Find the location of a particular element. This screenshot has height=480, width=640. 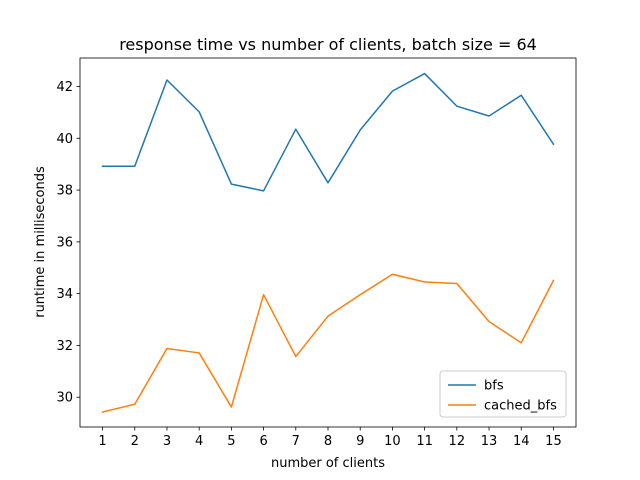

x-tick-label: 13 is located at coordinates (489, 441).